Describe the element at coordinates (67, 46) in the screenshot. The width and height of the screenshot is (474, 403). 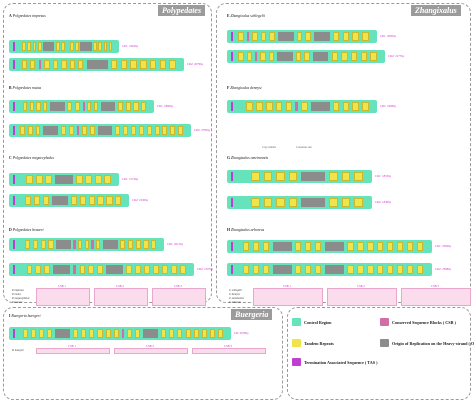
I see `control-region-gap` at that location.